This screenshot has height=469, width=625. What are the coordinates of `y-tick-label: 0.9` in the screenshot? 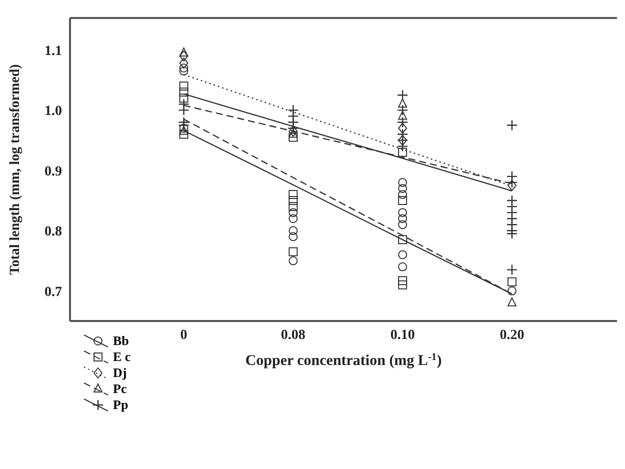 It's located at (53, 172).